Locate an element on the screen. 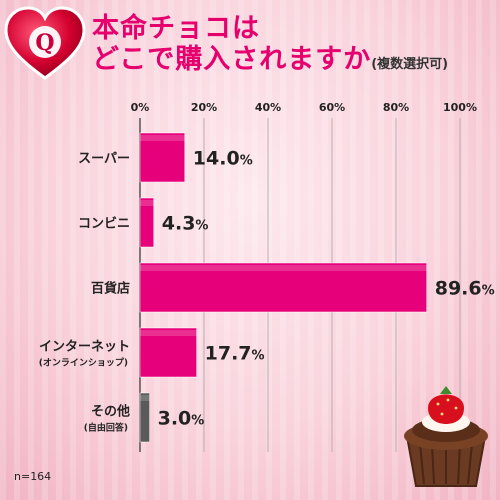 The height and width of the screenshot is (500, 500). category-sublabel: (自由回答) is located at coordinates (106, 428).